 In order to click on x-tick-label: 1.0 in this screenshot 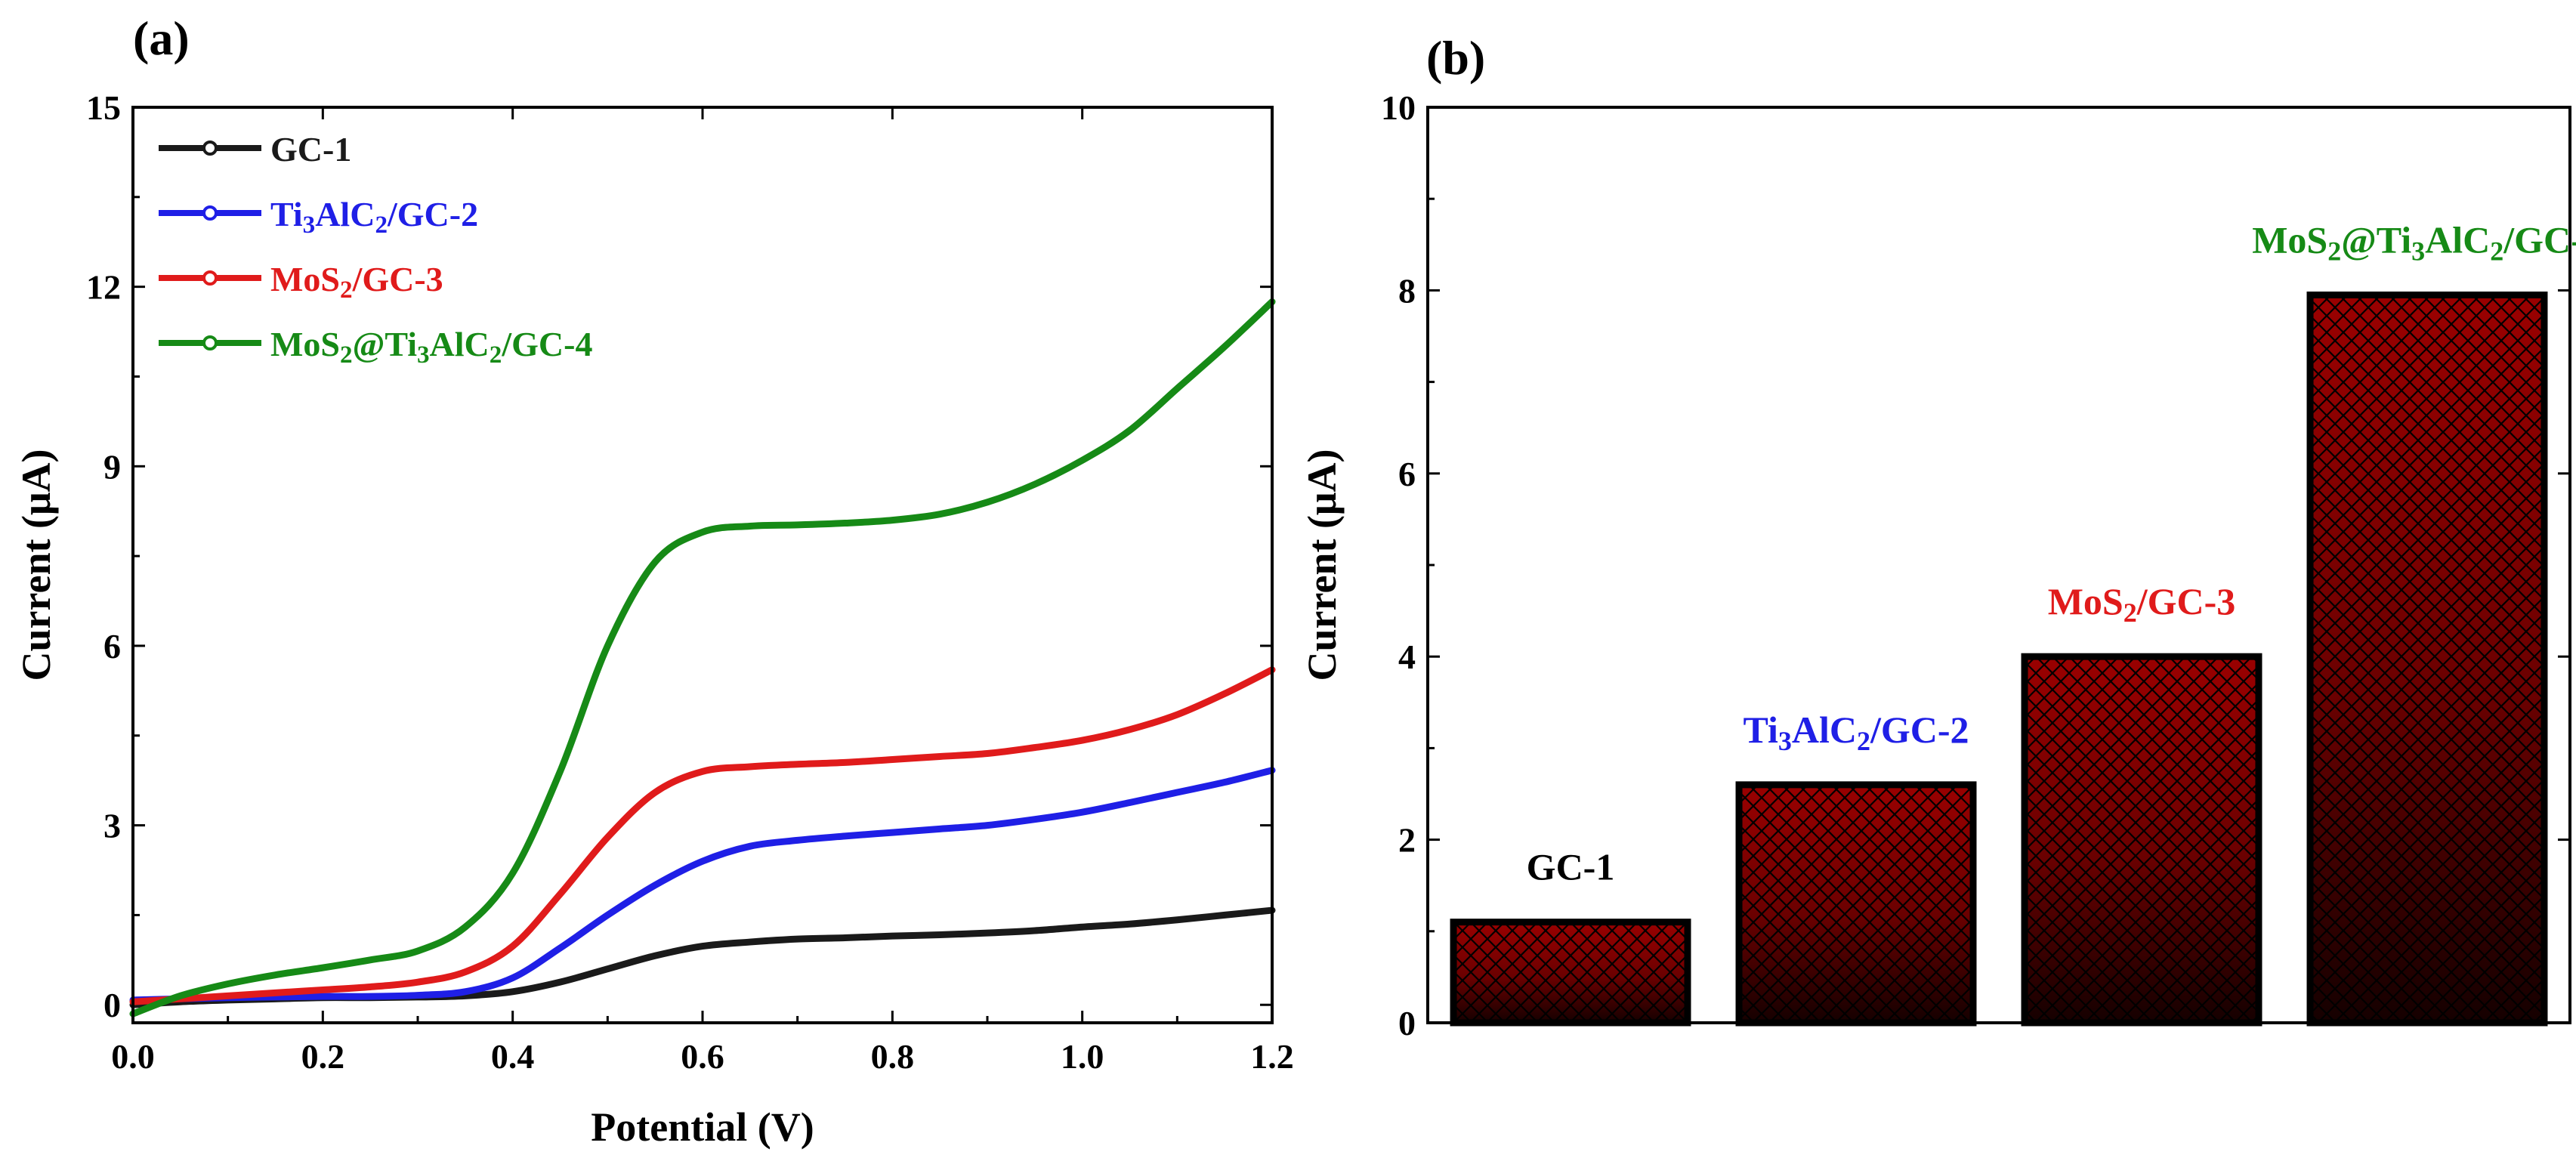, I will do `click(1082, 1056)`.